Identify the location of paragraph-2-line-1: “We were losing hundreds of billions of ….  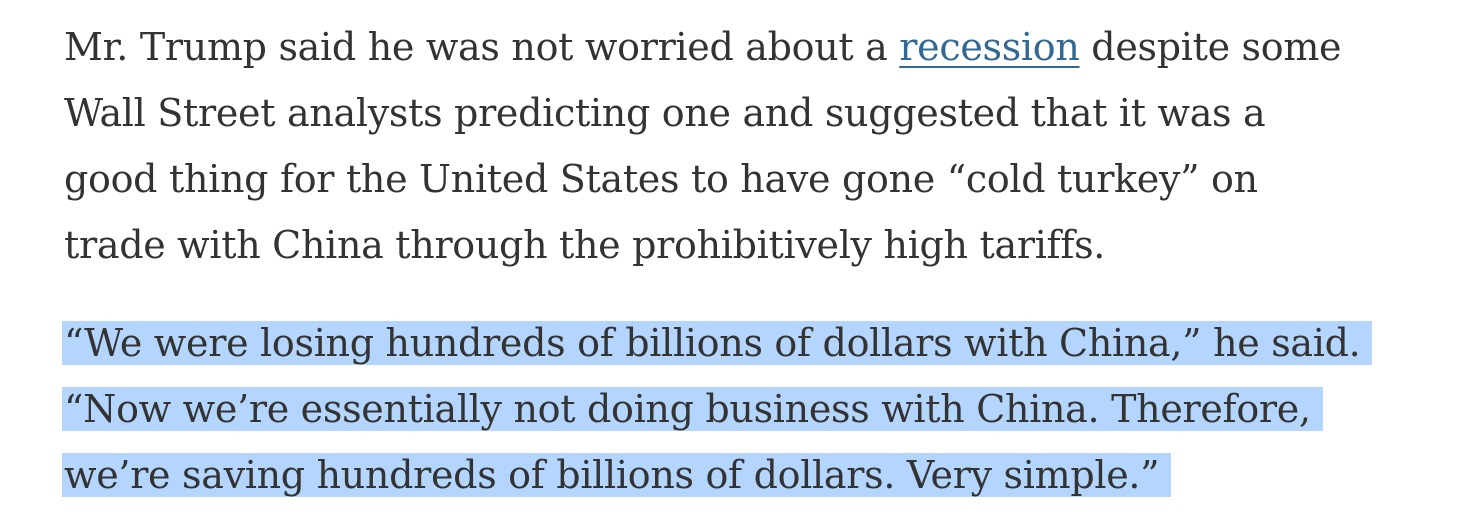
(733, 343).